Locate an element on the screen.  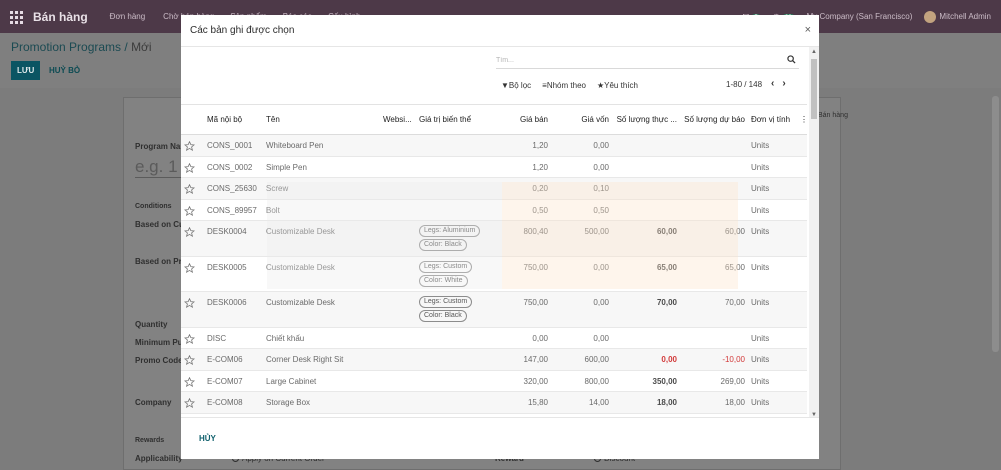
filters-dropdown: ▼Bộ lọc is located at coordinates (516, 85).